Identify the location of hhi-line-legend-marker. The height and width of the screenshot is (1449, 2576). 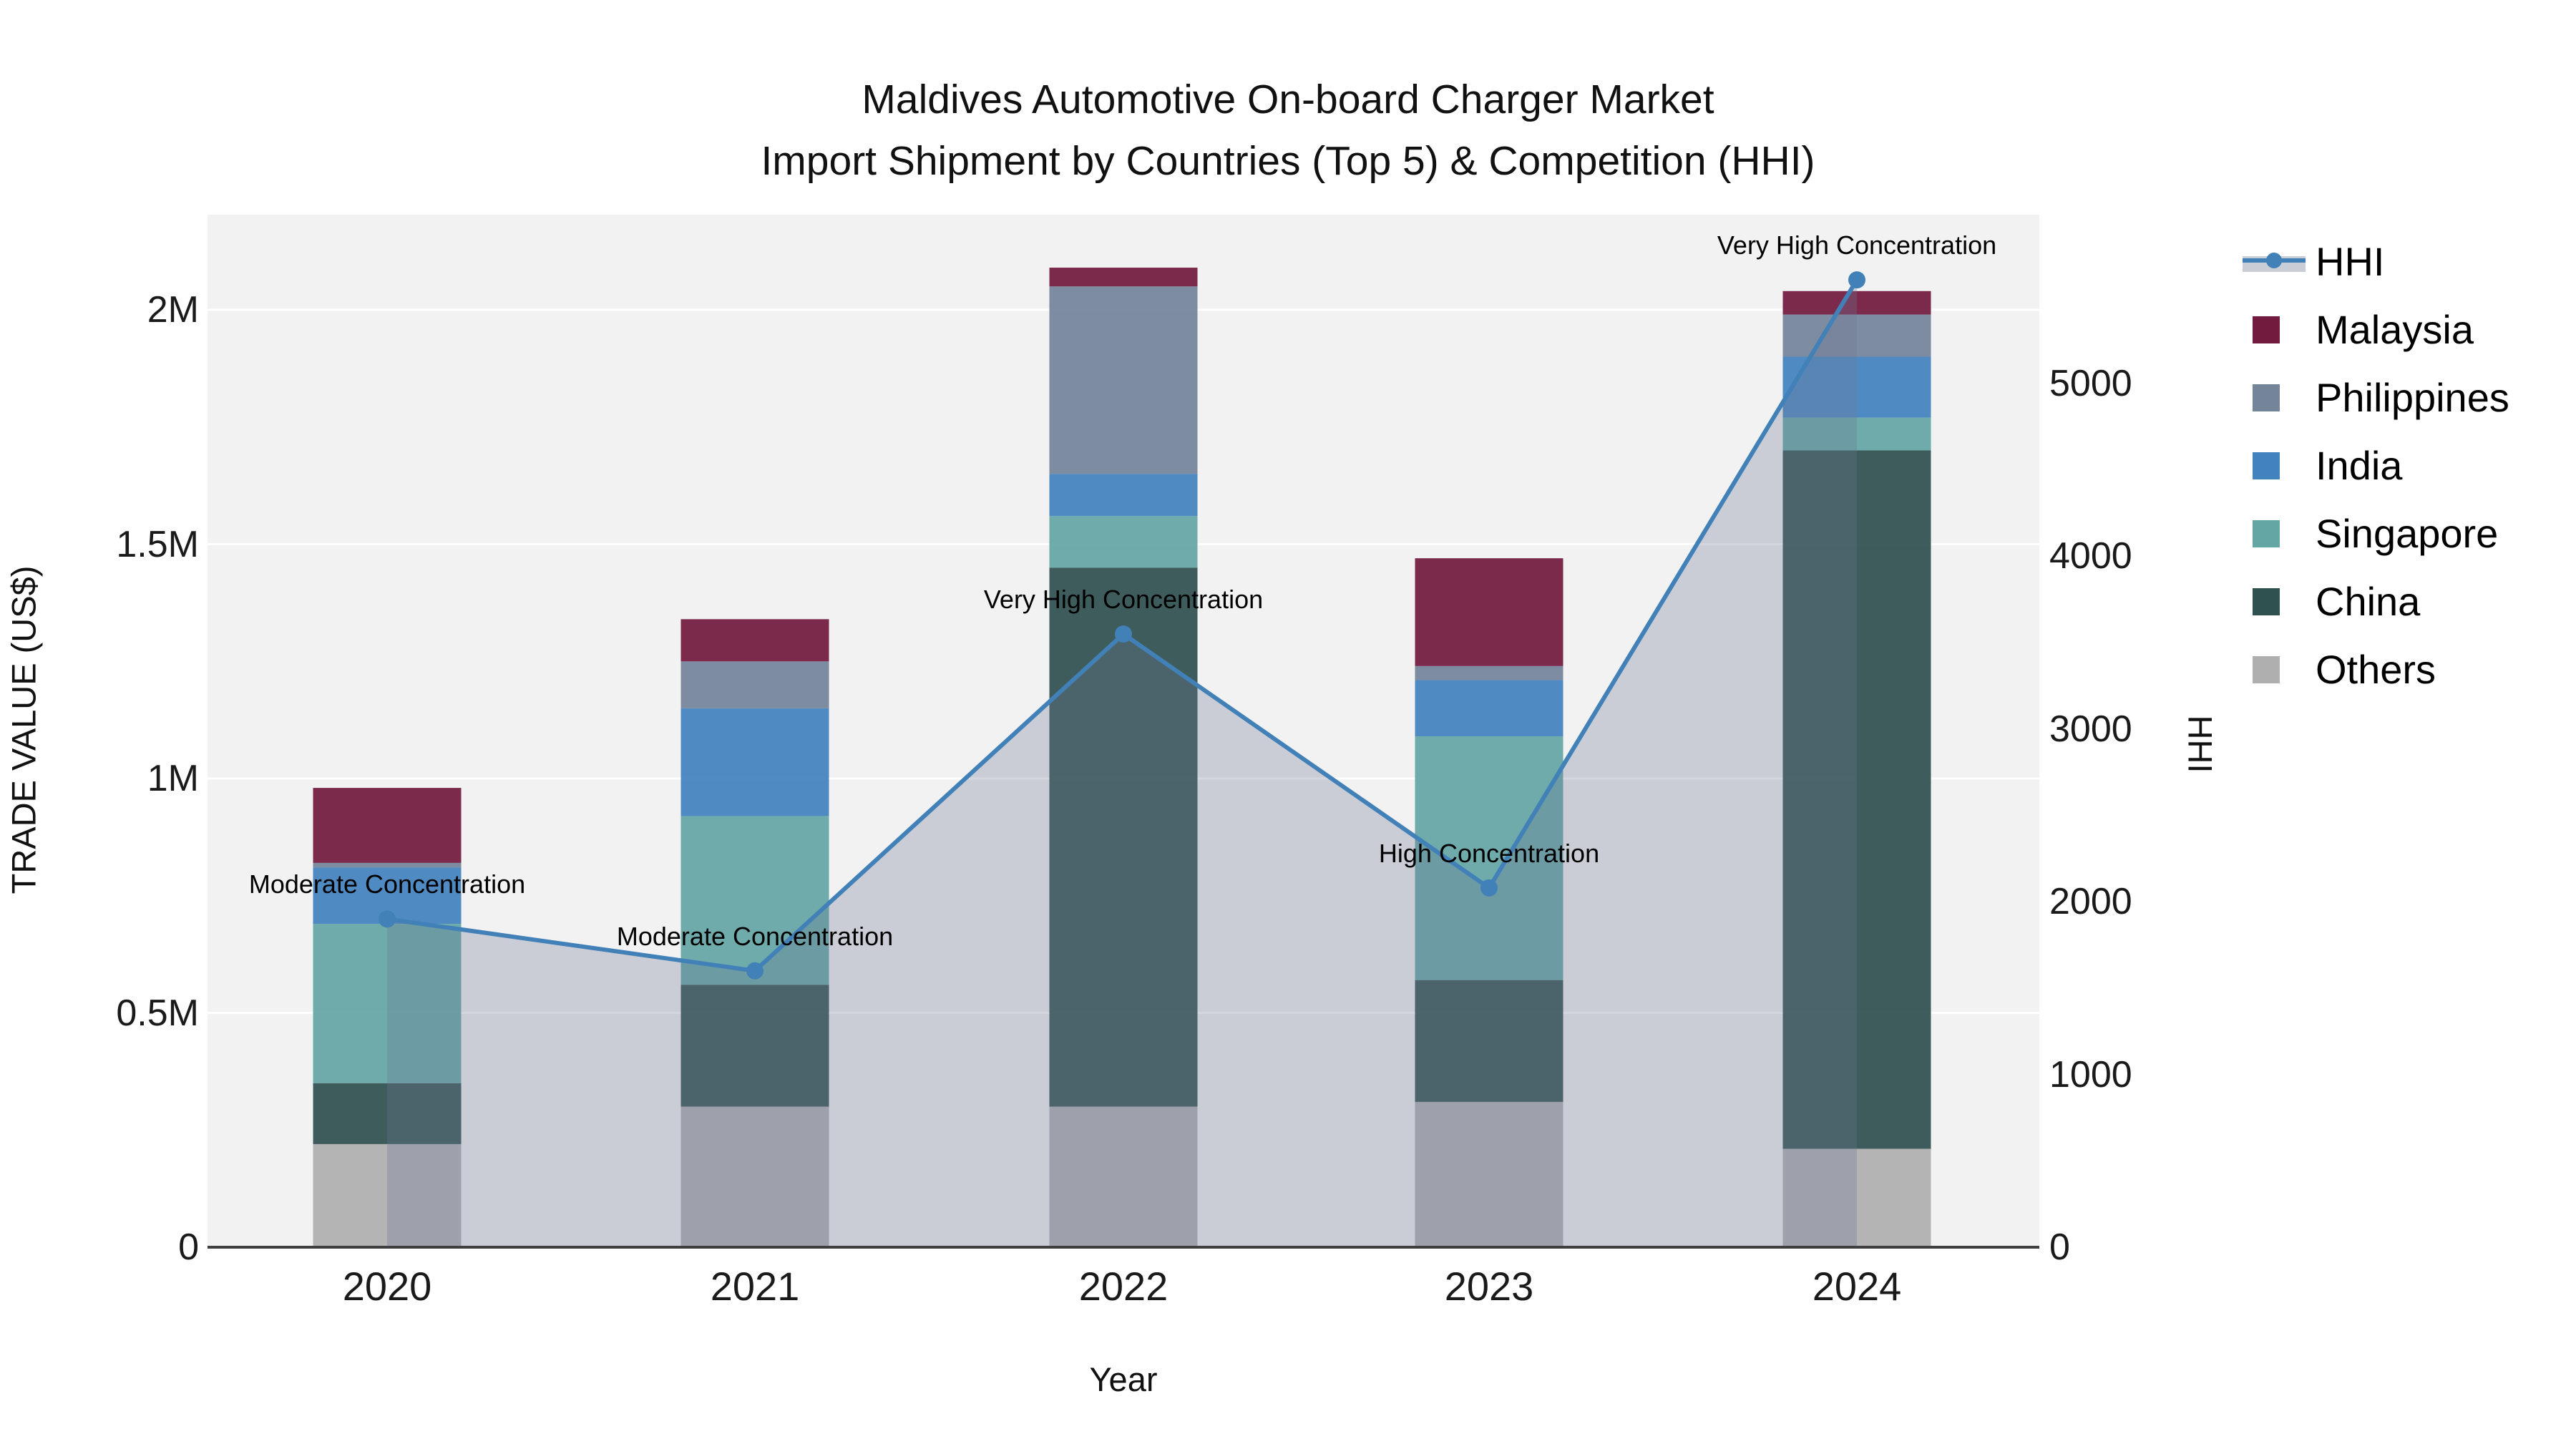
(2274, 260).